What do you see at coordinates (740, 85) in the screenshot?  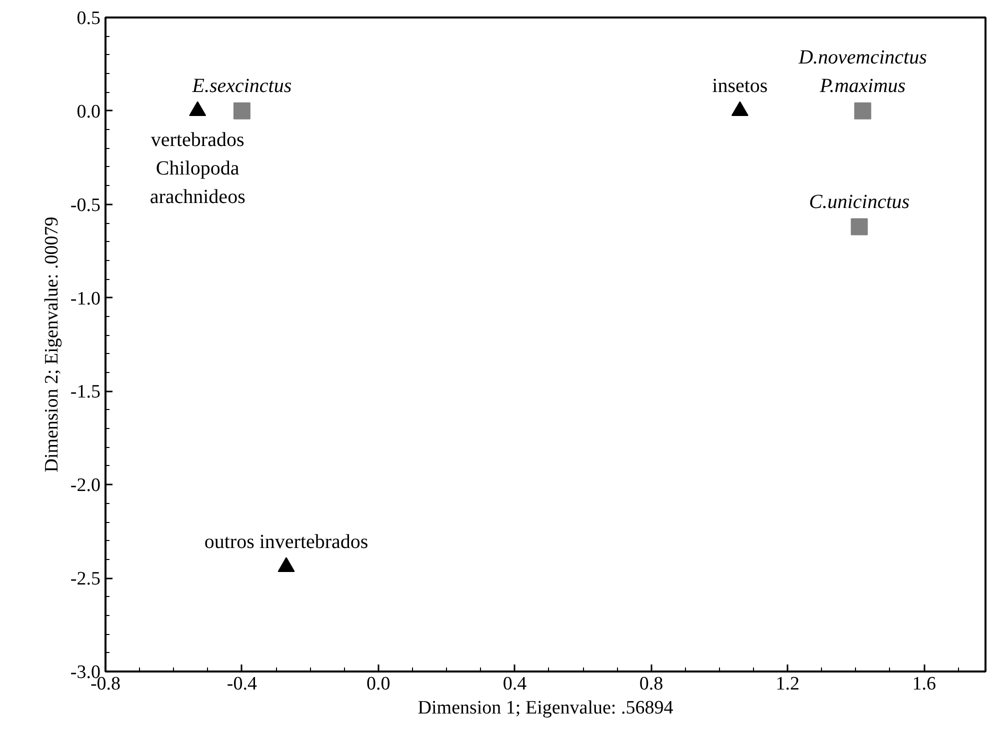 I see `annotation: insetos` at bounding box center [740, 85].